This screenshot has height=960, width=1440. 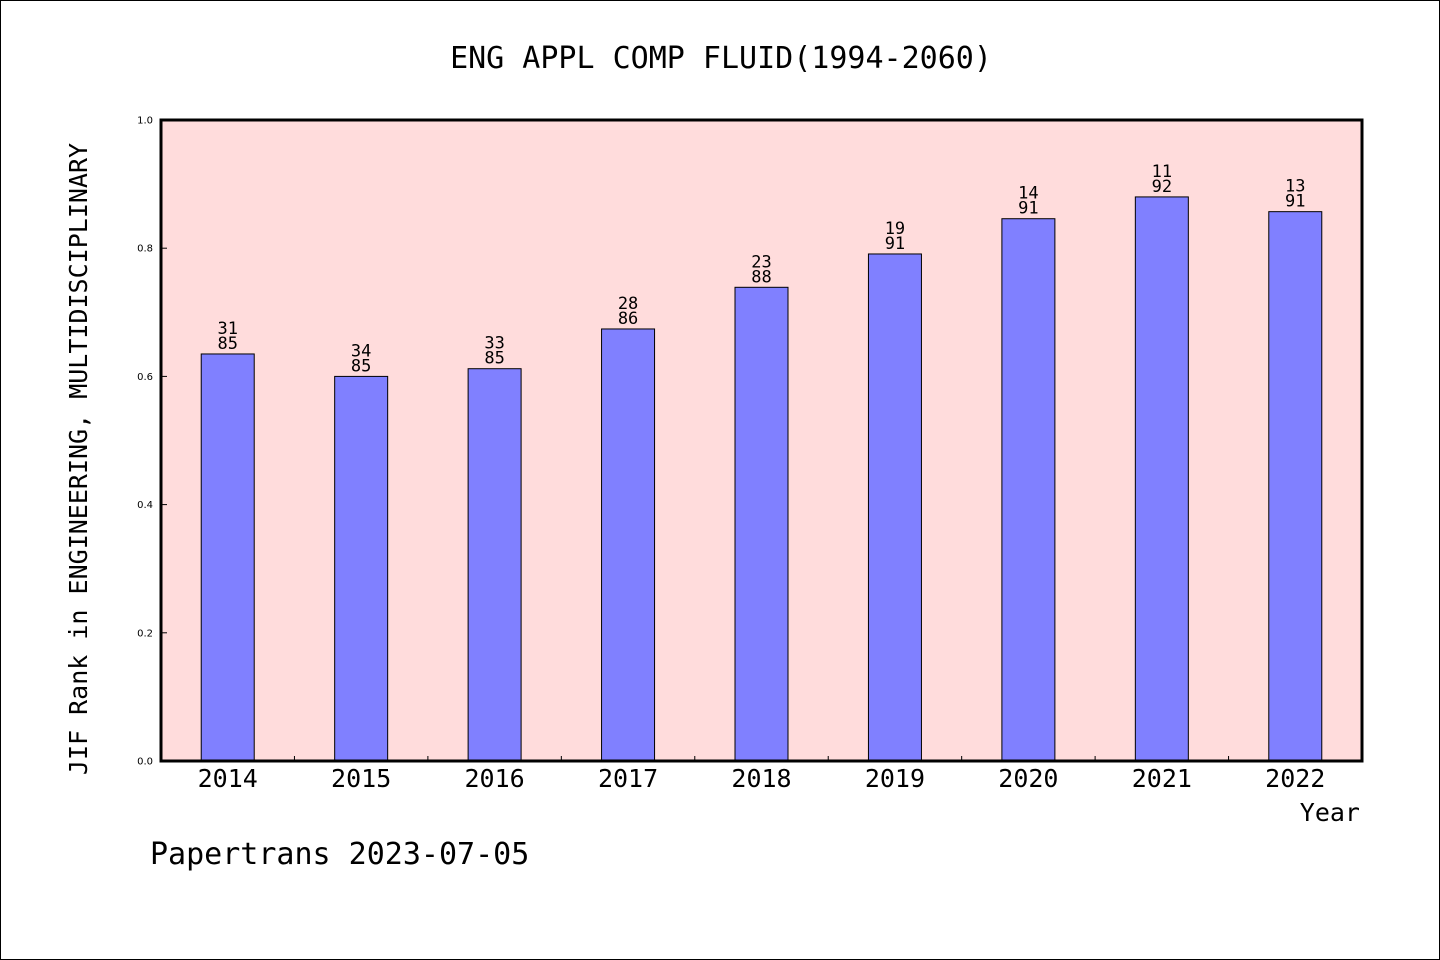 What do you see at coordinates (894, 507) in the screenshot?
I see `bar-2019` at bounding box center [894, 507].